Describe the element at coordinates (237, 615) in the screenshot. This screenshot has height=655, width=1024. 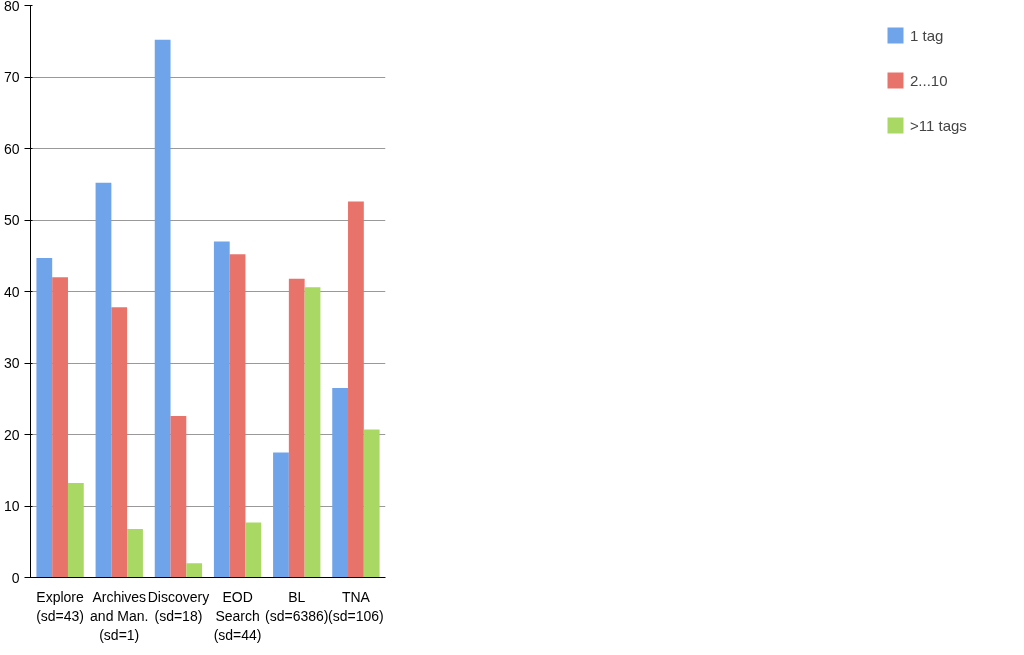
I see `x-tick-label: EOD Search (sd=44)` at that location.